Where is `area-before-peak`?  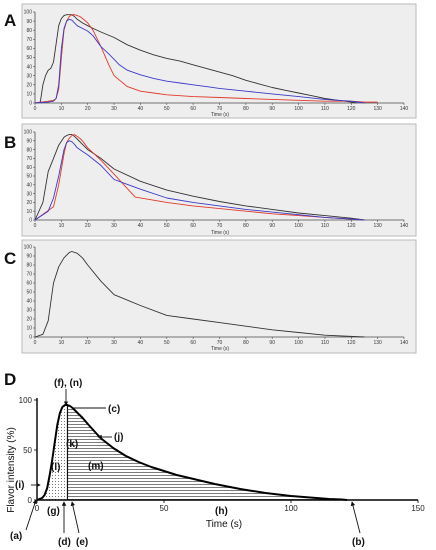 area-before-peak is located at coordinates (52, 452).